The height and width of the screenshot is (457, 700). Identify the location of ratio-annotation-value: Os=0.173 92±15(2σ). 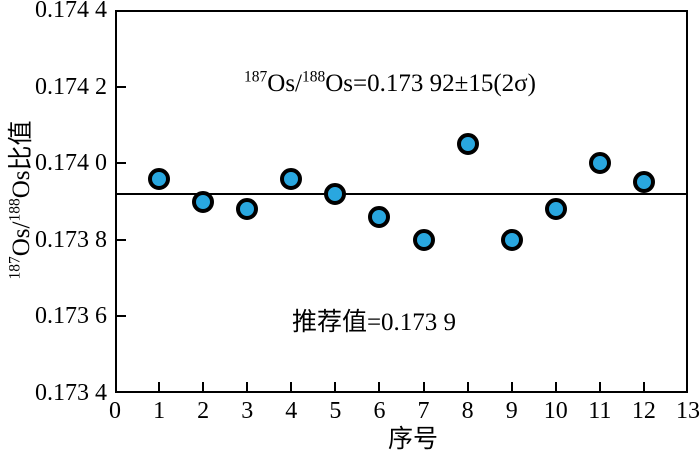
(430, 83).